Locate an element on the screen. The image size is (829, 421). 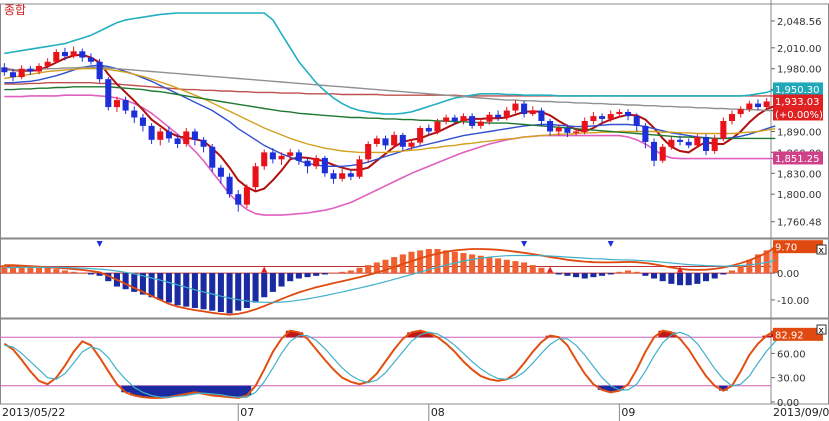
price-tick-label: 1,980.00 is located at coordinates (799, 70).